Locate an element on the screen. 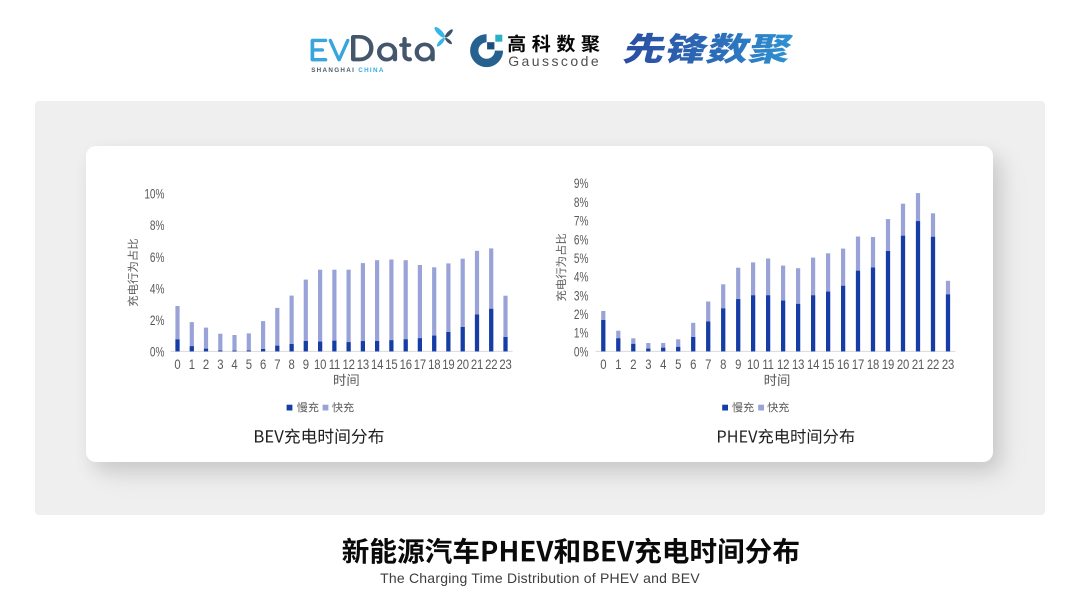  svg-text: 5% is located at coordinates (581, 258).